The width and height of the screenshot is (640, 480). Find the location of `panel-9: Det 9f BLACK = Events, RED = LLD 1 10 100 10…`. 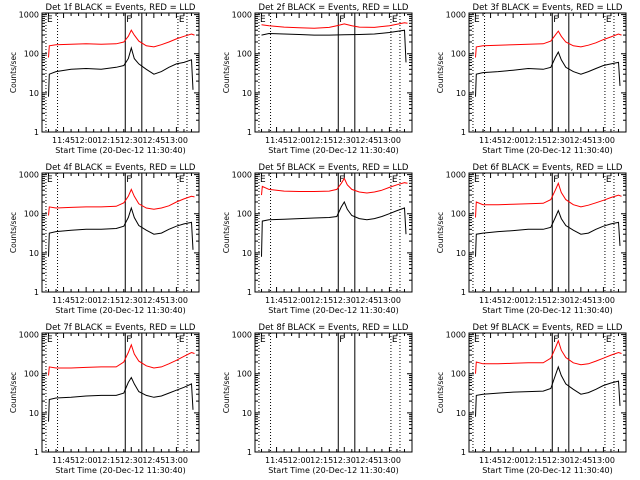

panel-9: Det 9f BLACK = Events, RED = LLD 1 10 100 10… is located at coordinates (531, 399).